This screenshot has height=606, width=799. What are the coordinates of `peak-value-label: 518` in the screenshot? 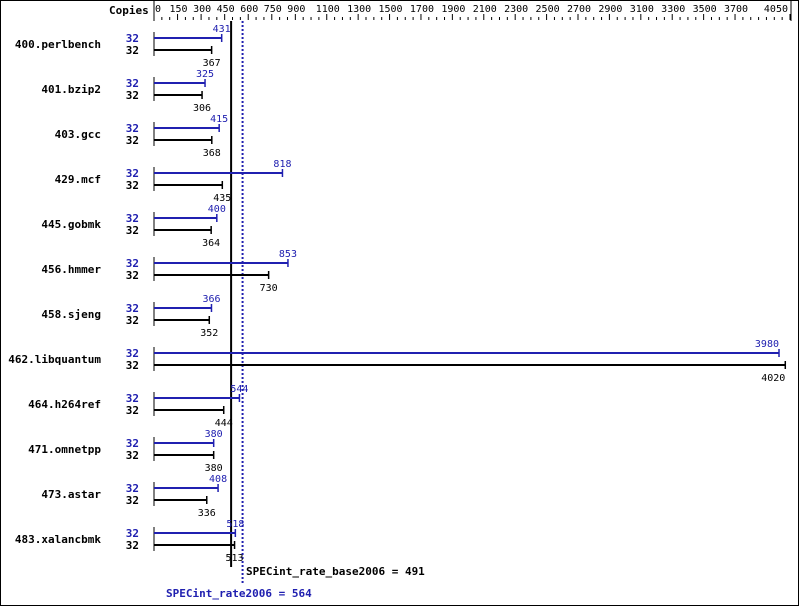 It's located at (235, 524).